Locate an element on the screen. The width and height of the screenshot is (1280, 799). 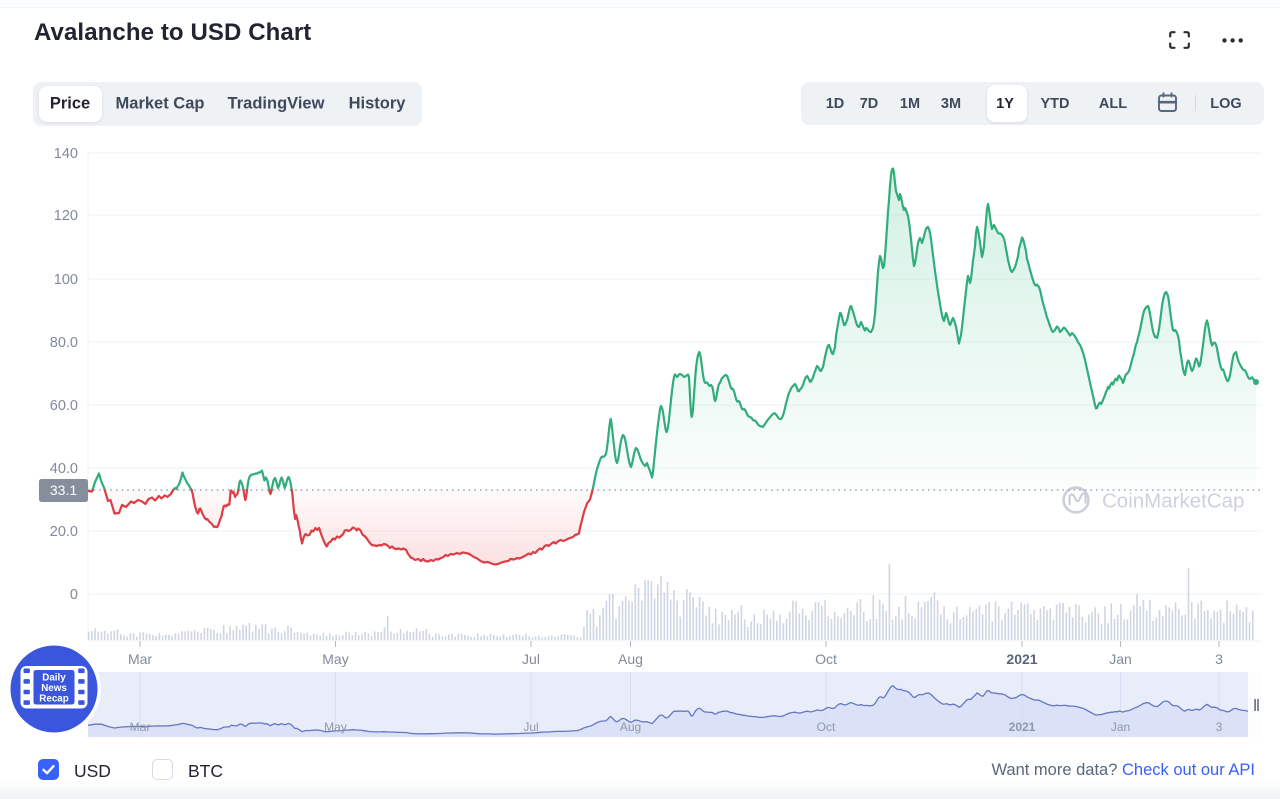
svg-text: News is located at coordinates (54, 688).